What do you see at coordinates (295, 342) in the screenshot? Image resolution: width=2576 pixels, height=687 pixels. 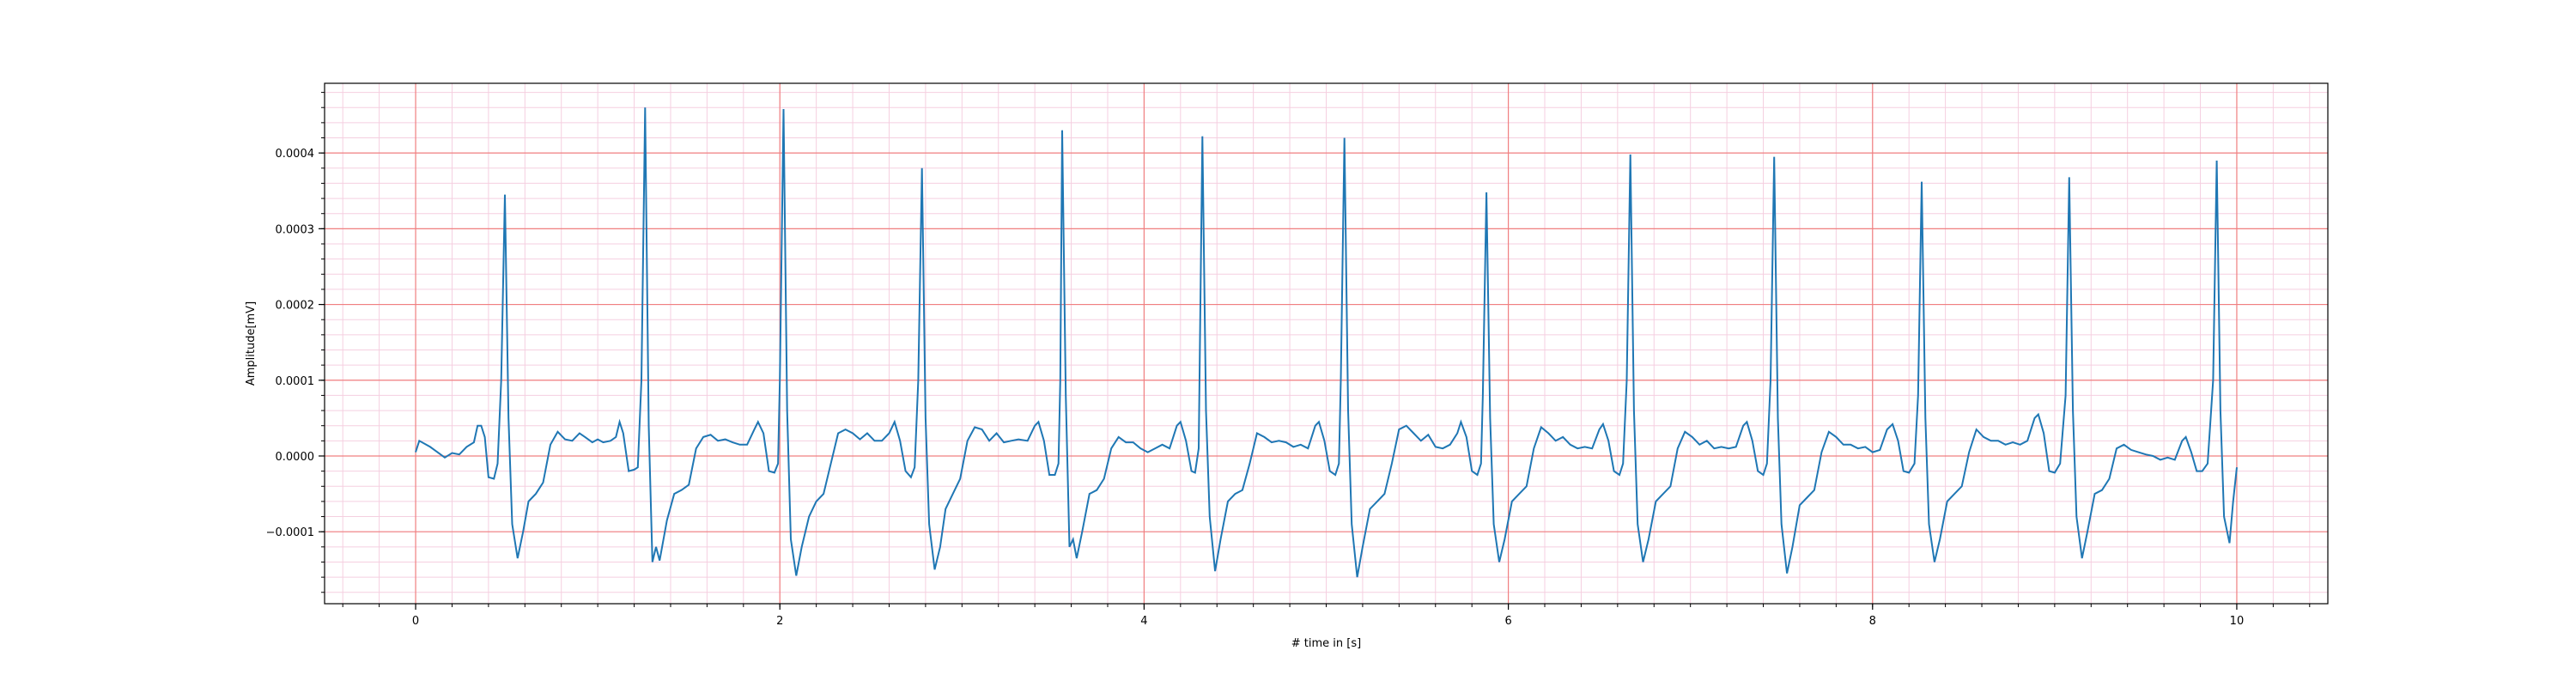 I see `y-axis-ticks: −0.0001 0.0000 0.0001 0.0002 0.0003 0.0004` at bounding box center [295, 342].